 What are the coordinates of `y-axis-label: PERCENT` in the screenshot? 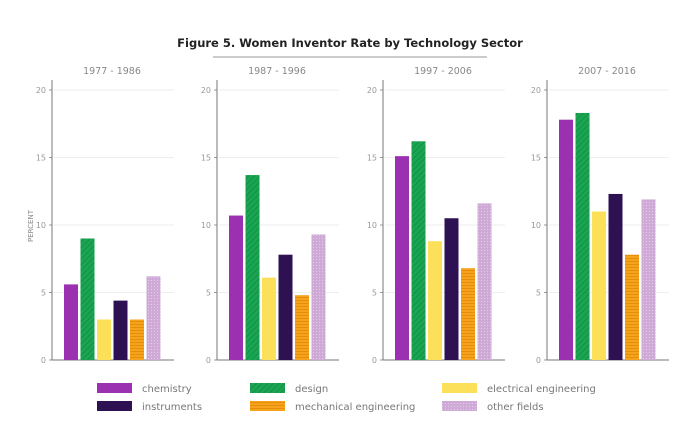 It's located at (31, 225).